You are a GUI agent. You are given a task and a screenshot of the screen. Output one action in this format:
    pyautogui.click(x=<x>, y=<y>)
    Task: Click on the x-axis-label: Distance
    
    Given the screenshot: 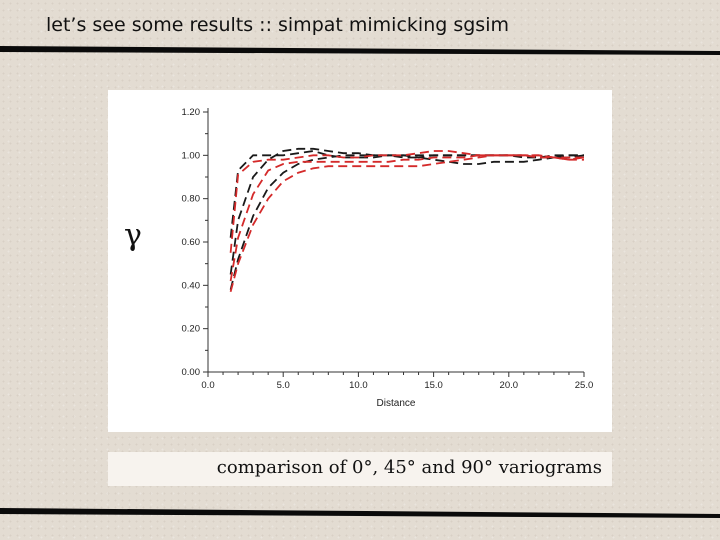 What is the action you would take?
    pyautogui.click(x=396, y=403)
    